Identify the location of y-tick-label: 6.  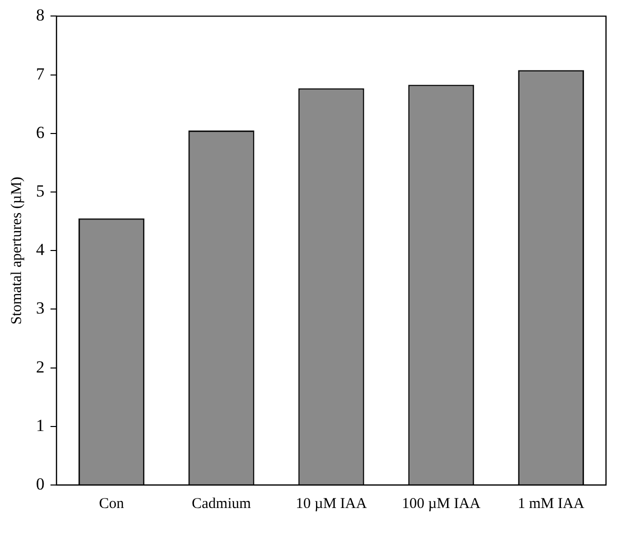
(40, 132).